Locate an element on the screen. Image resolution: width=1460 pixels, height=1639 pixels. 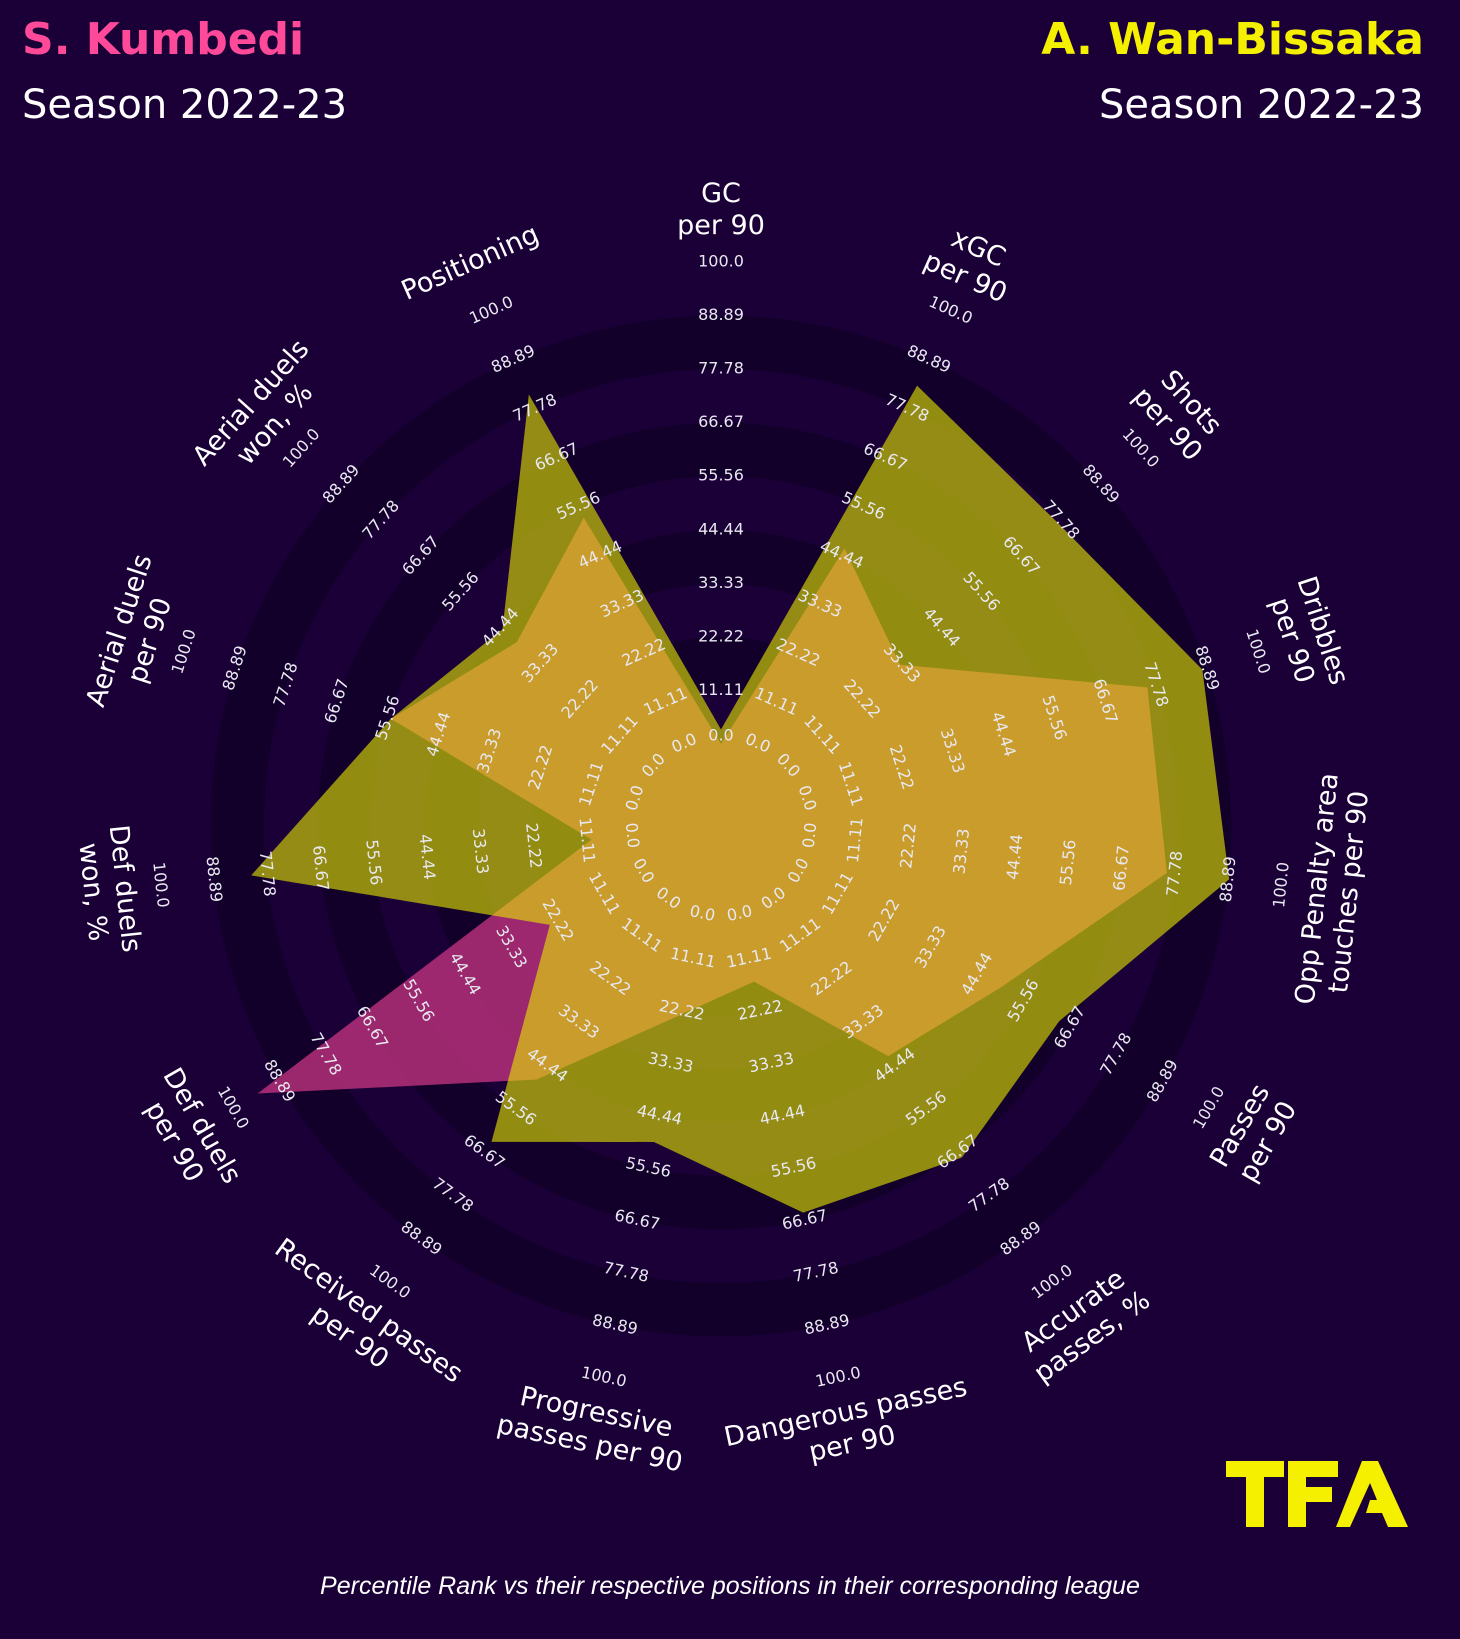
axis-label: GC per 90 is located at coordinates (721, 209).